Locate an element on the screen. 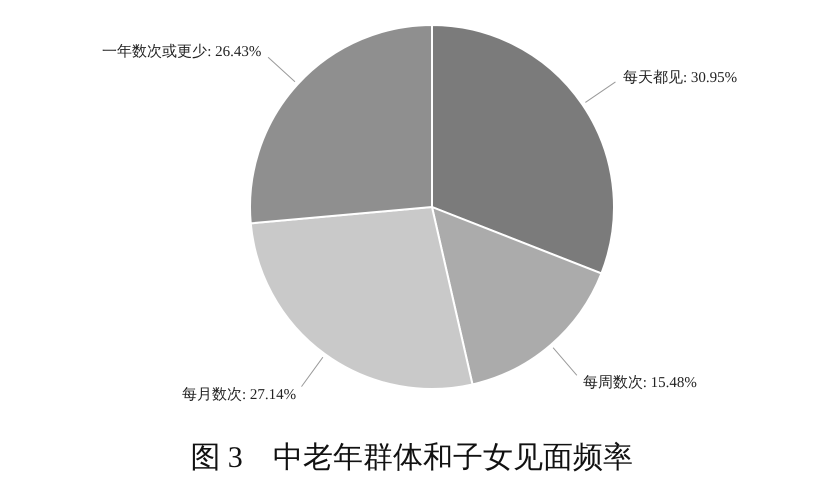 The image size is (823, 479). slice-label: 每周数次: 15.48% is located at coordinates (639, 383).